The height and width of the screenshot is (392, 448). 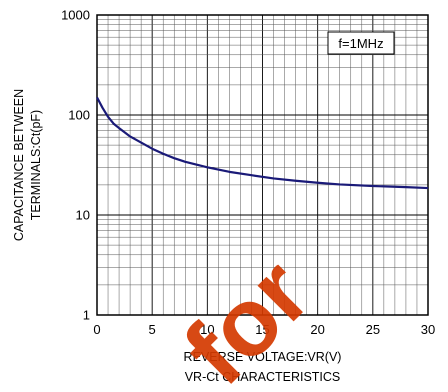 I want to click on annotation-label: f=1MHz, so click(x=360, y=43).